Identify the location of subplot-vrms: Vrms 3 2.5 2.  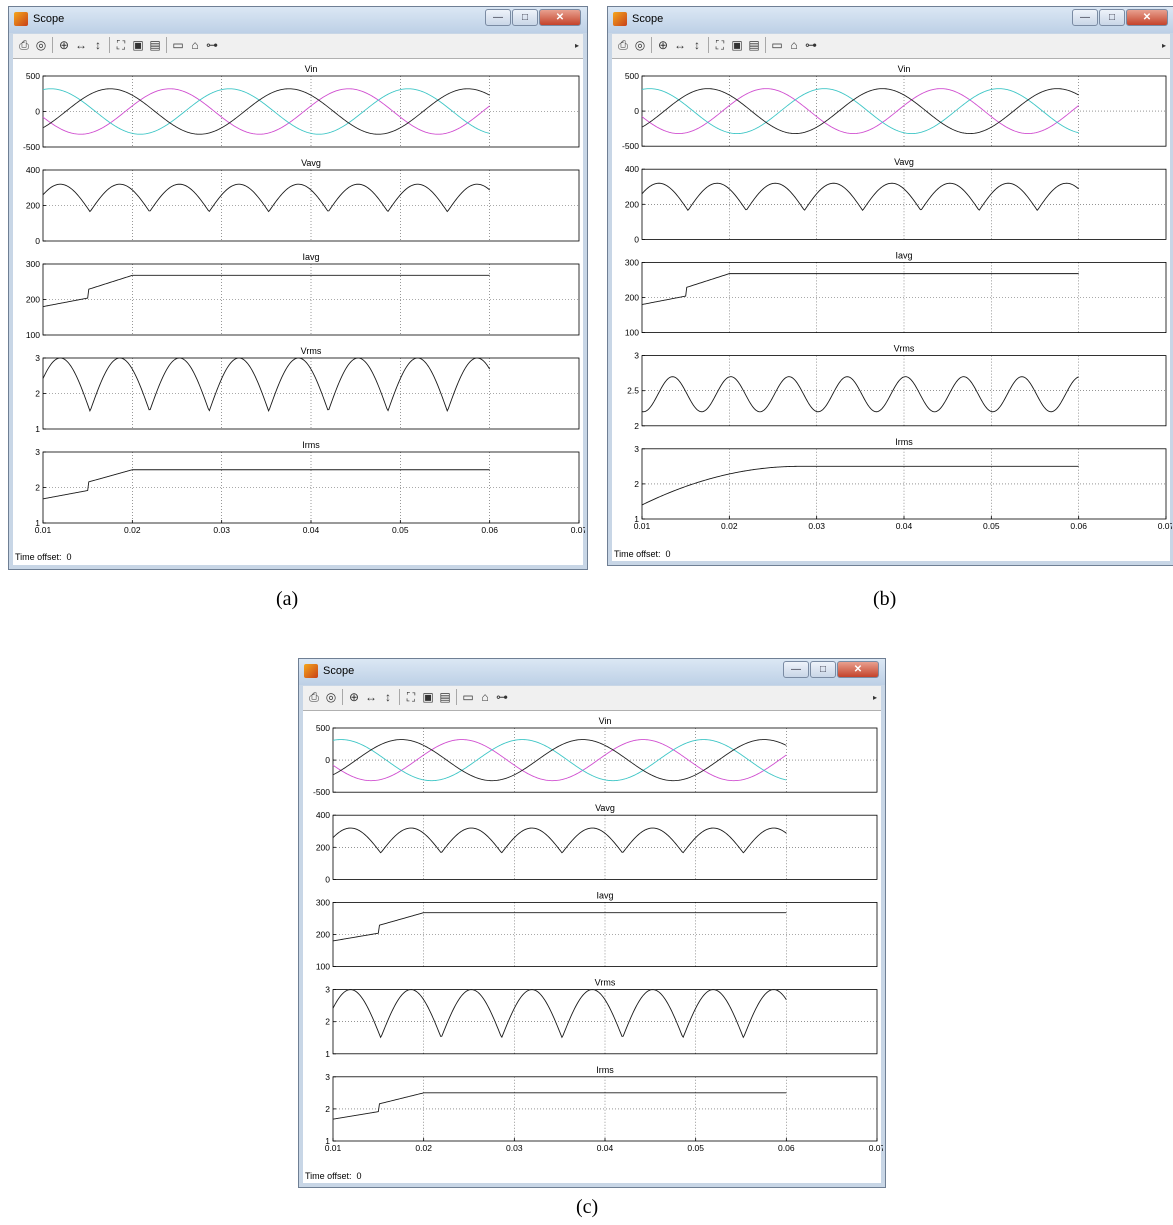
(897, 387).